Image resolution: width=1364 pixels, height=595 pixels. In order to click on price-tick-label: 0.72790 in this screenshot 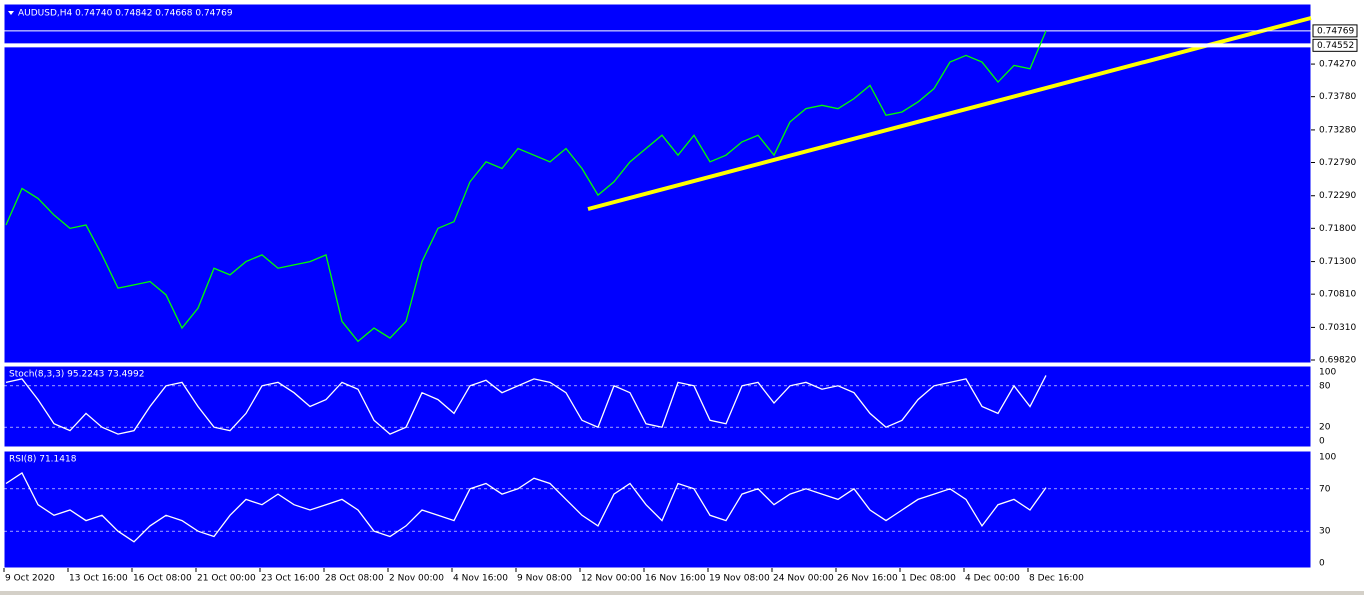, I will do `click(1337, 163)`.